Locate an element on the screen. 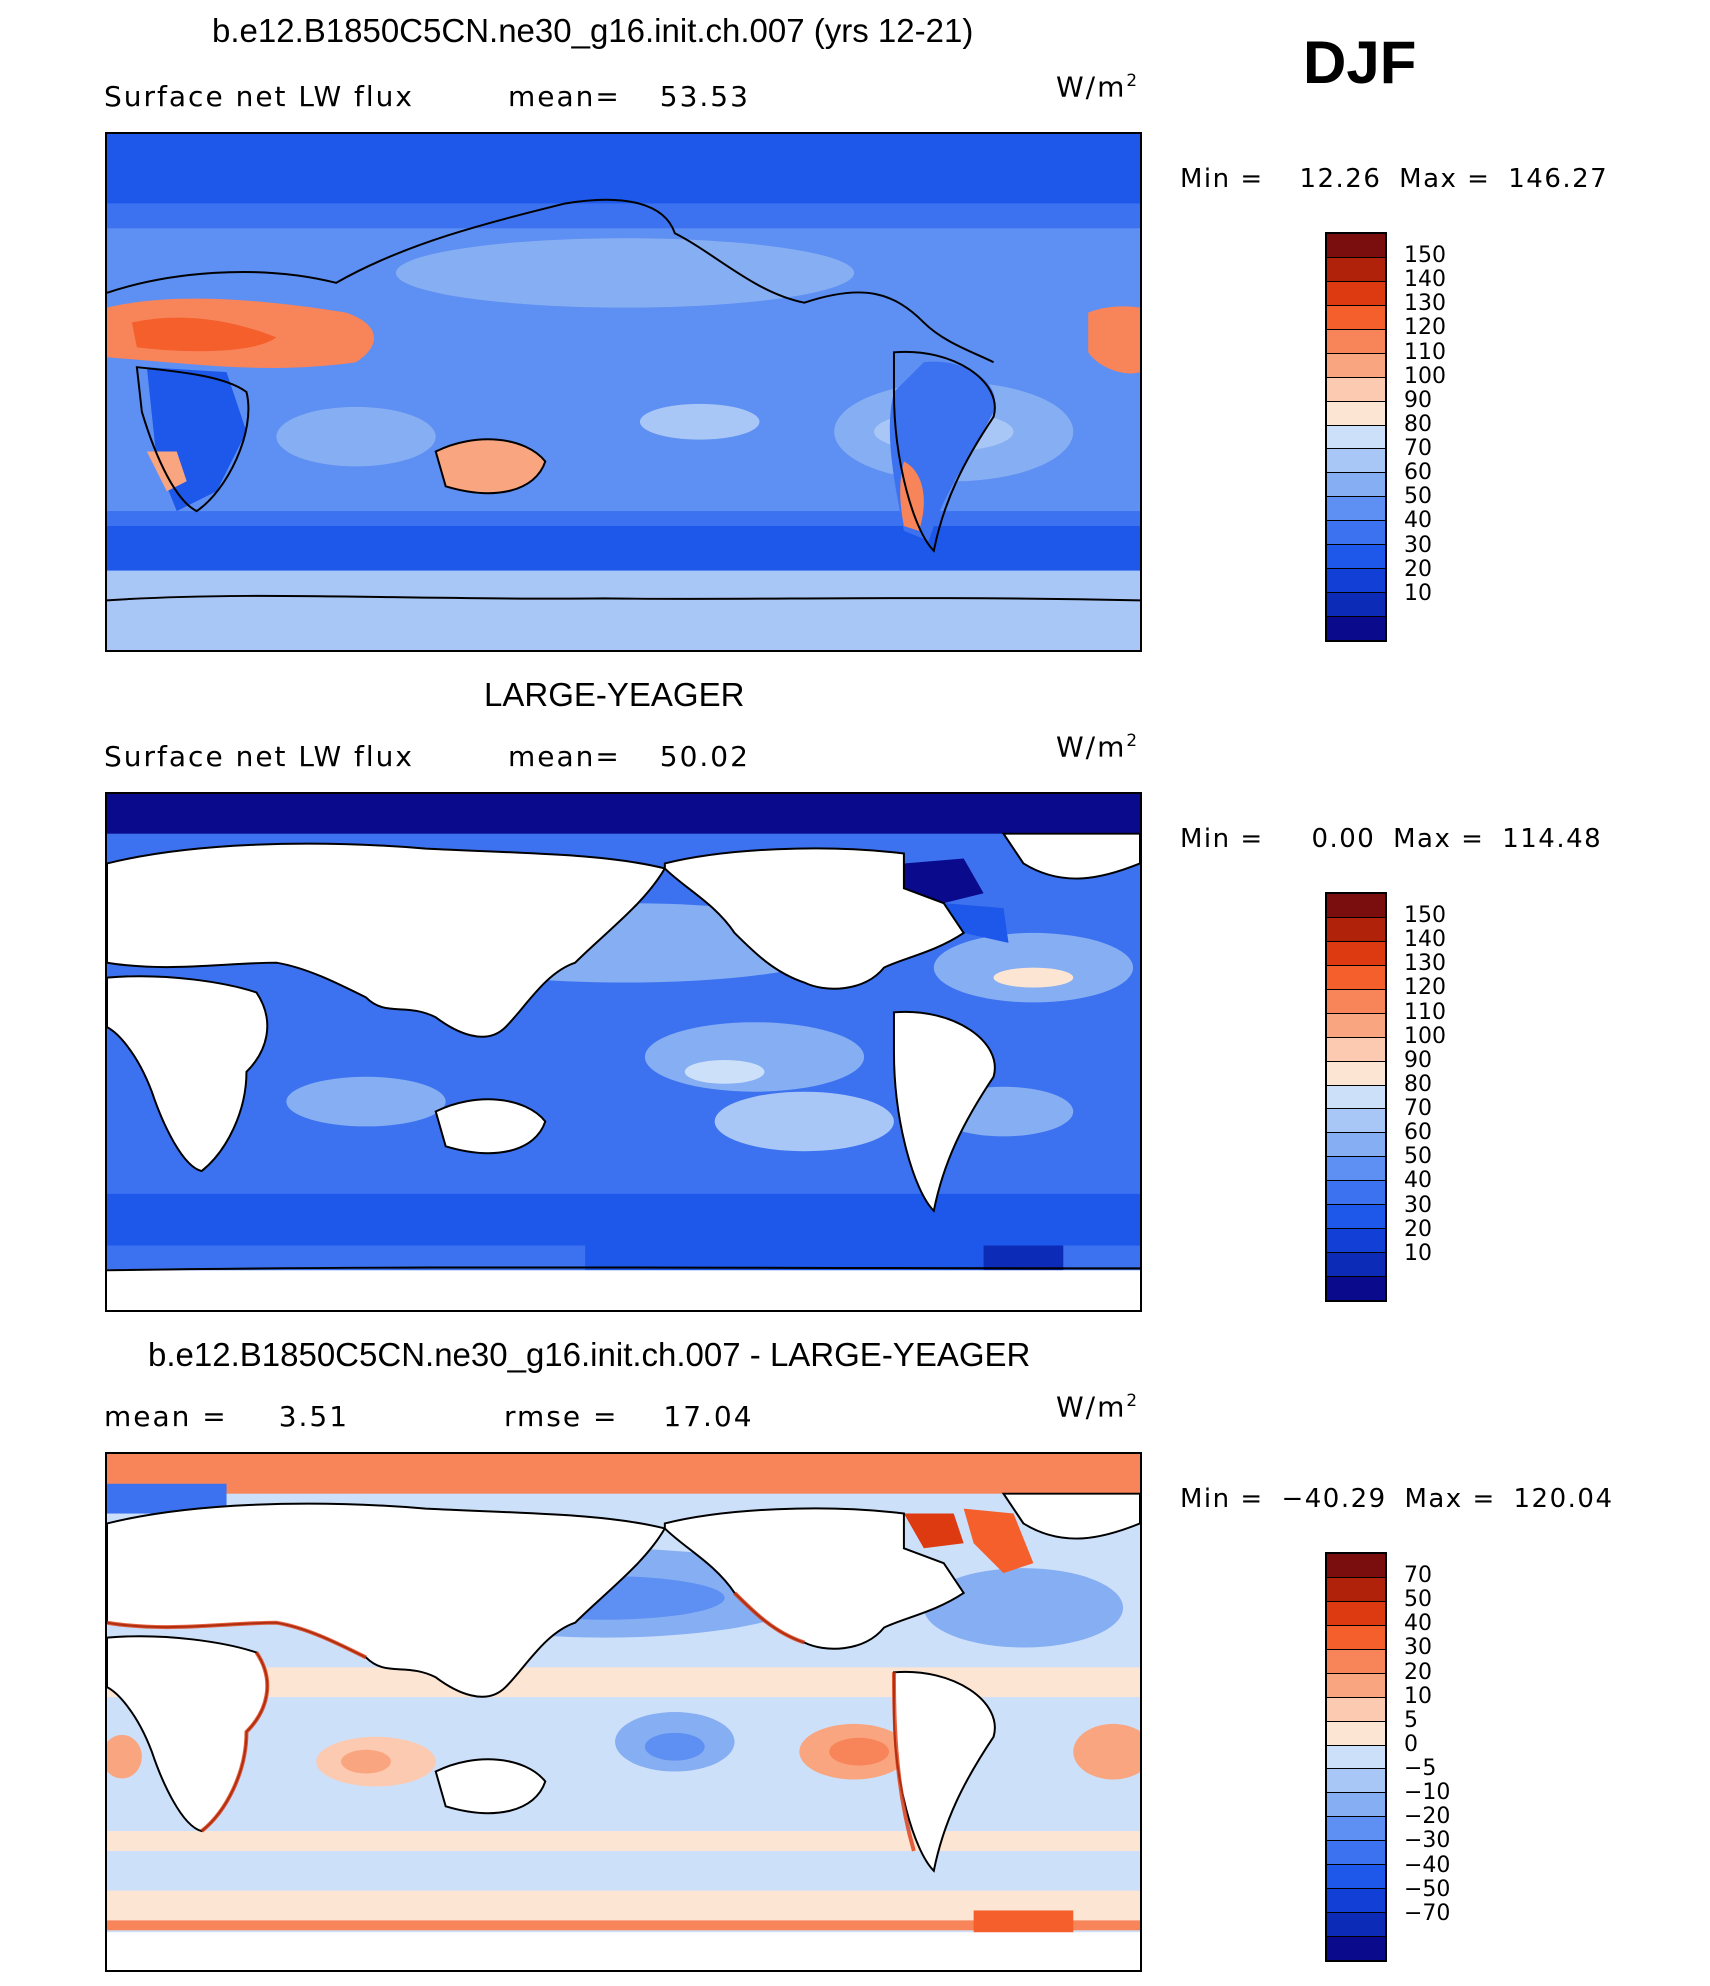 The height and width of the screenshot is (1986, 1710). colorbar-tick-label: 130 is located at coordinates (1425, 304).